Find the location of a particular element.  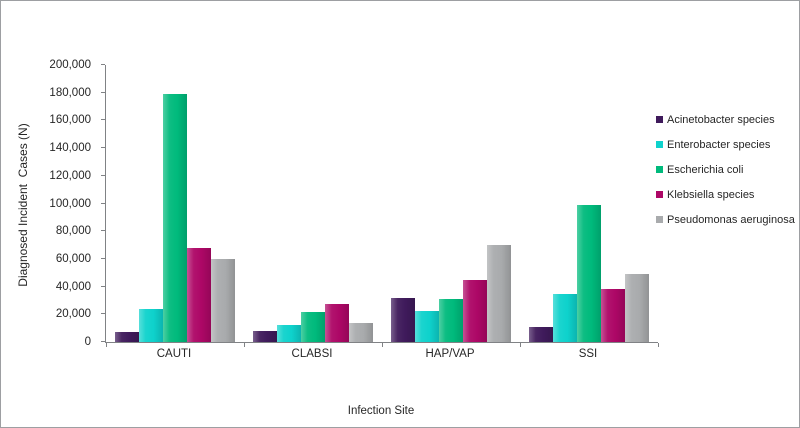

bar-acinetobacter-species-ssi is located at coordinates (541, 334).